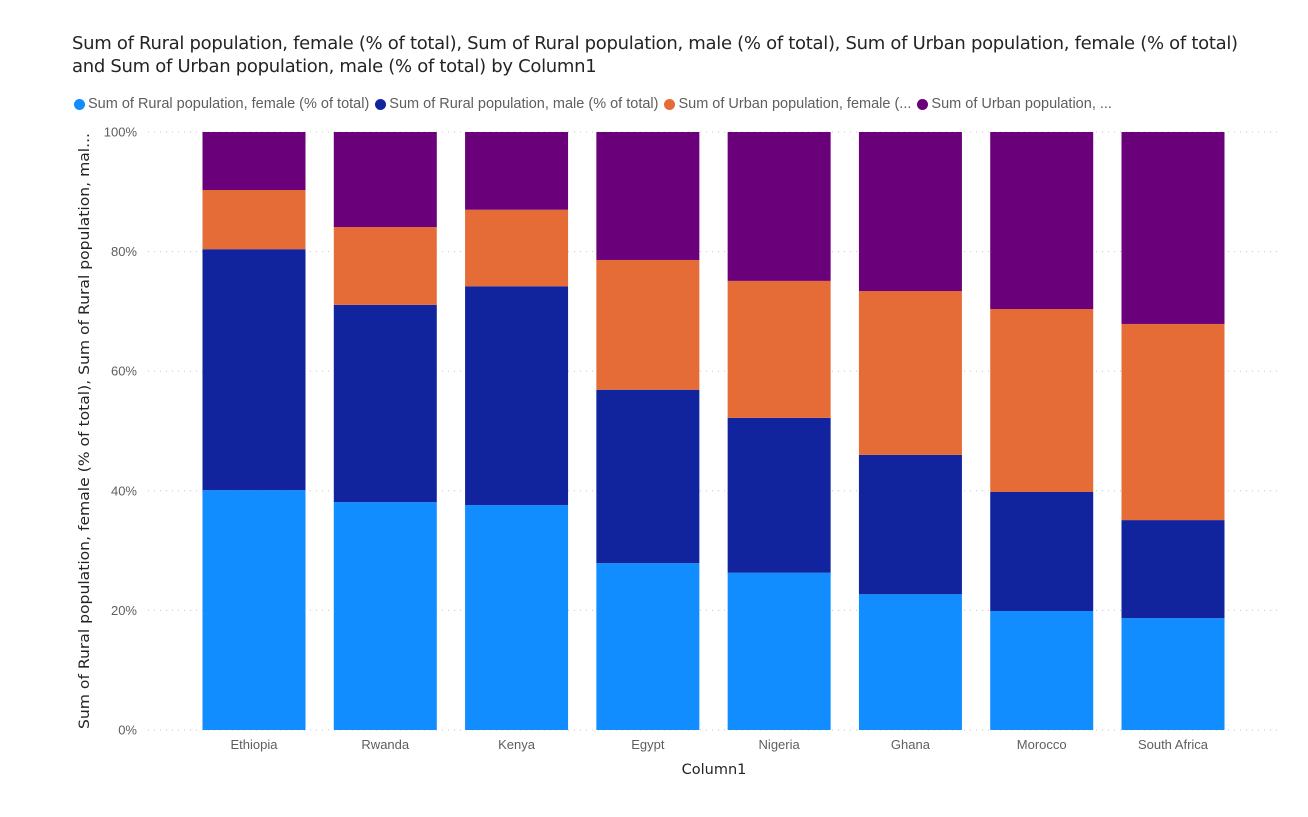 The image size is (1308, 817). What do you see at coordinates (127, 730) in the screenshot?
I see `y-tick-label: 0%` at bounding box center [127, 730].